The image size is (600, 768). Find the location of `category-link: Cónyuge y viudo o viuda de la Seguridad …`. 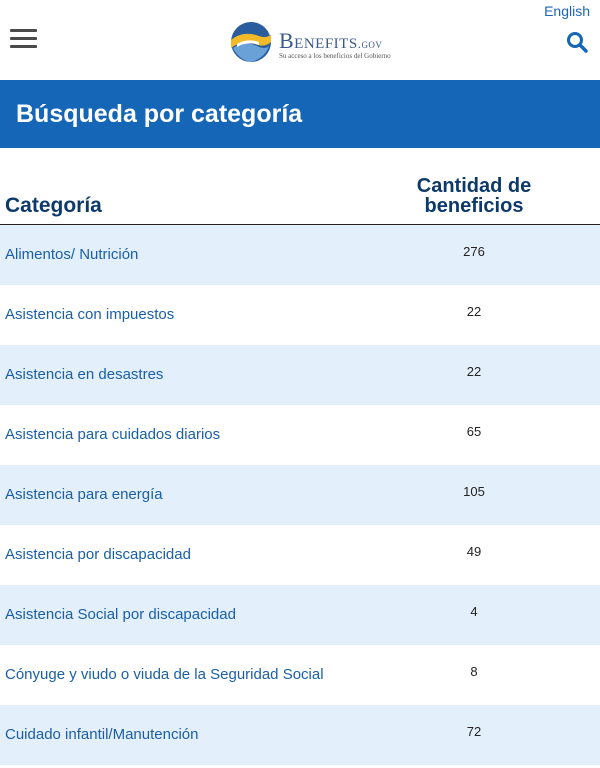

category-link: Cónyuge y viudo o viuda de la Seguridad … is located at coordinates (164, 674).